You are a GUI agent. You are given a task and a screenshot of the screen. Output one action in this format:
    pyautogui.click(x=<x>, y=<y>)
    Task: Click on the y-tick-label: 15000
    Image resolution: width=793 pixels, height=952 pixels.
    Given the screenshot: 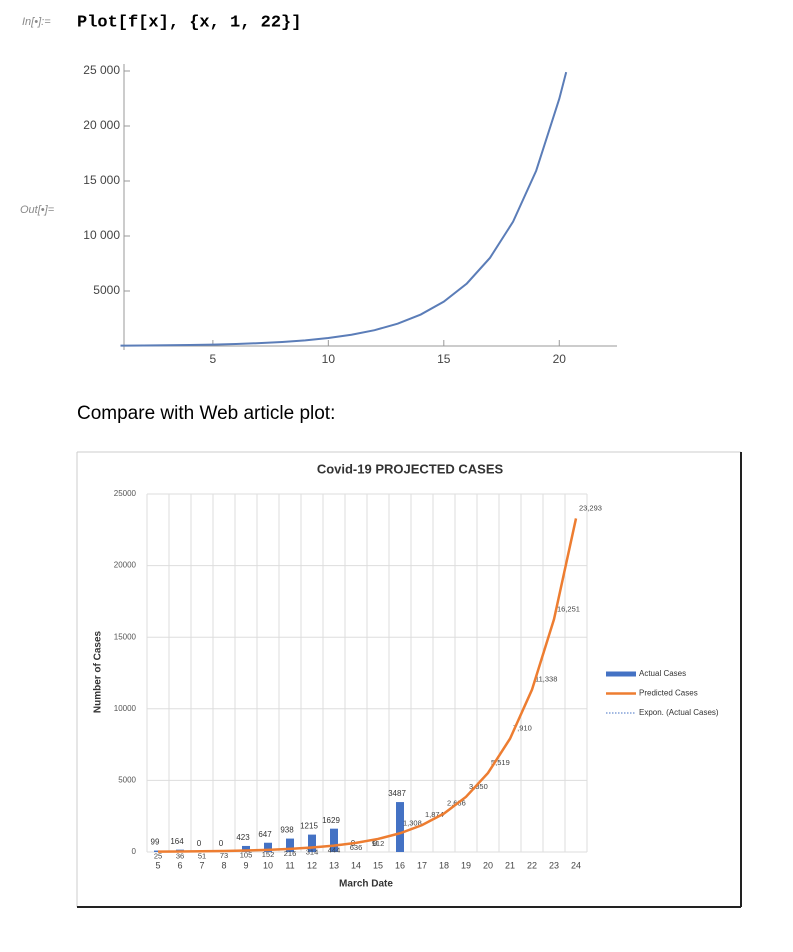 What is the action you would take?
    pyautogui.click(x=125, y=636)
    